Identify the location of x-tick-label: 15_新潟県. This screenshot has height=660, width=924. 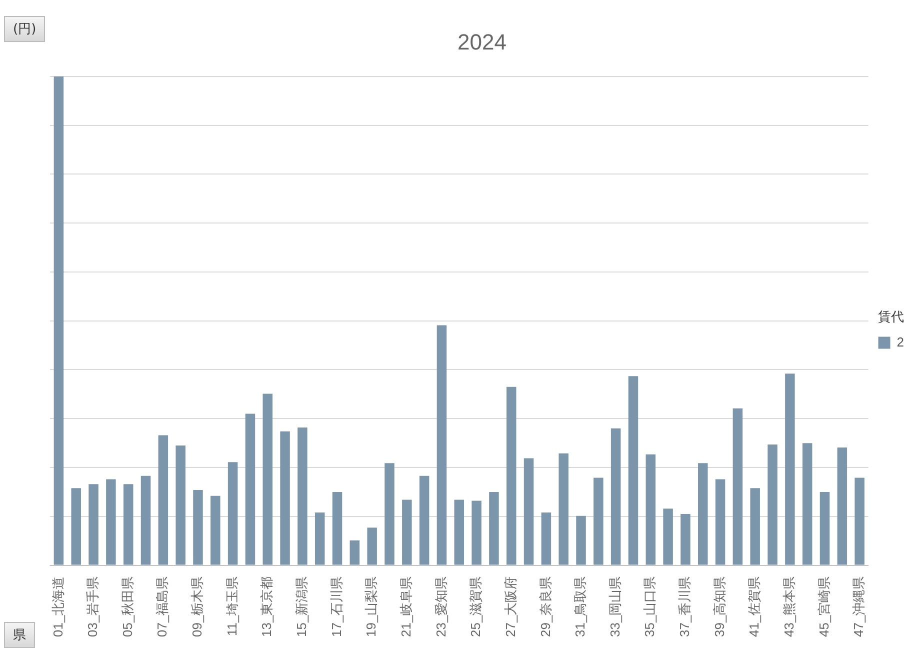
(302, 607).